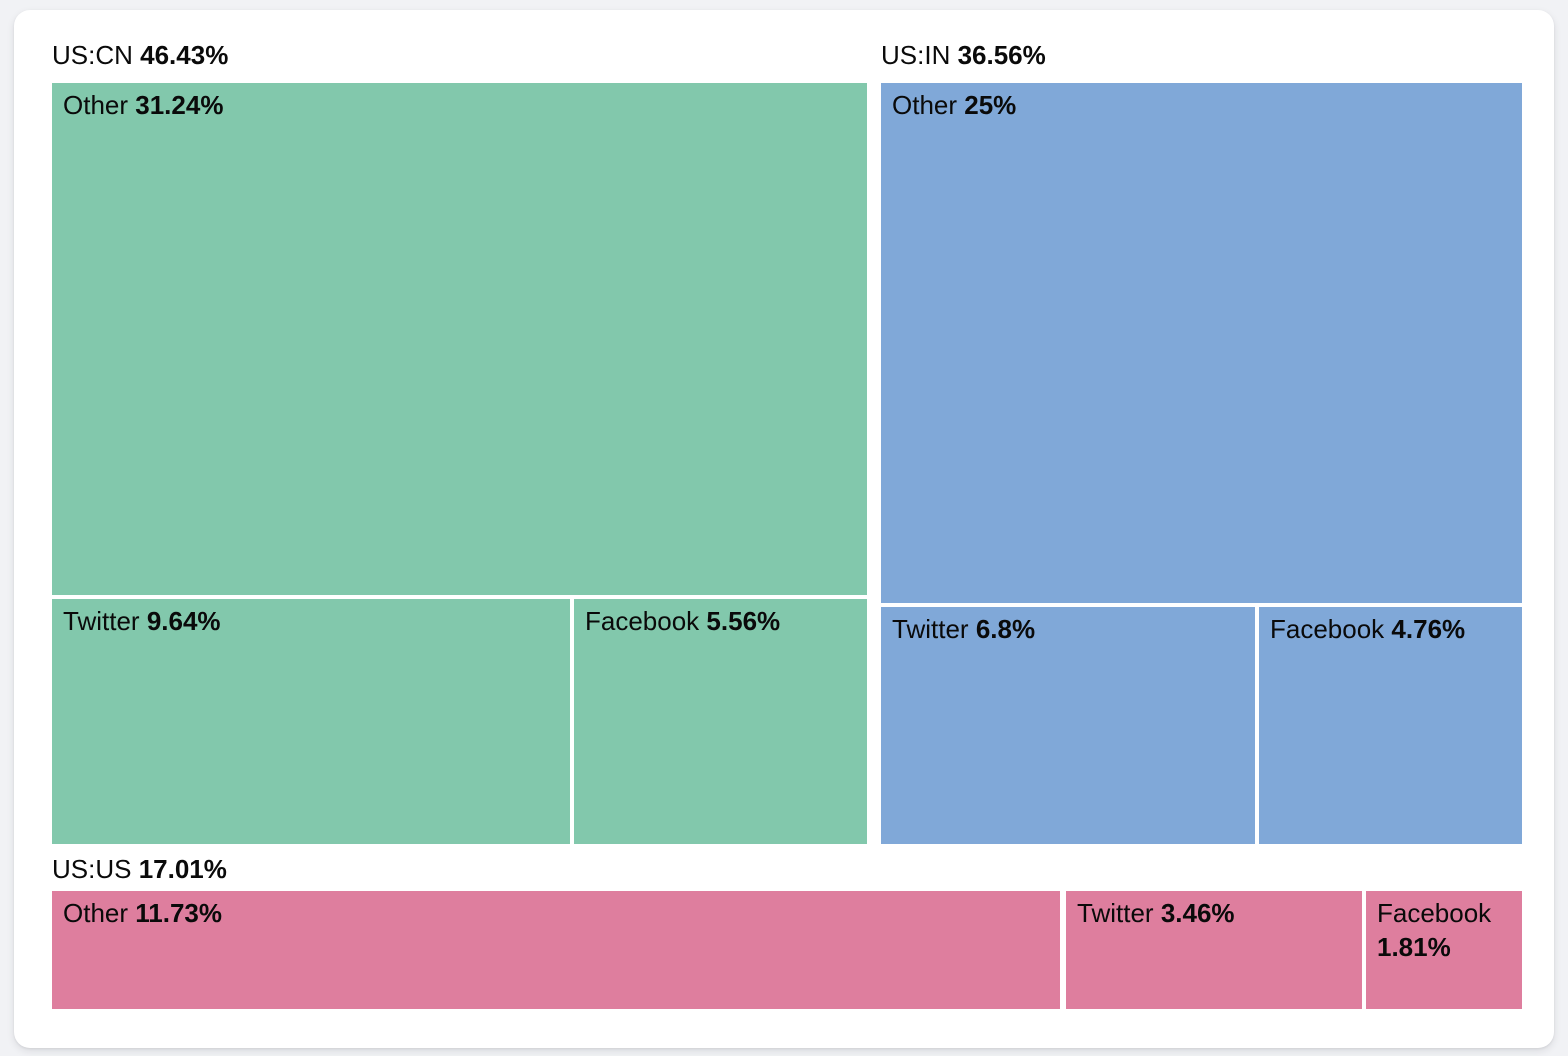 Image resolution: width=1568 pixels, height=1056 pixels. Describe the element at coordinates (182, 869) in the screenshot. I see `group-value: 17.01%` at that location.